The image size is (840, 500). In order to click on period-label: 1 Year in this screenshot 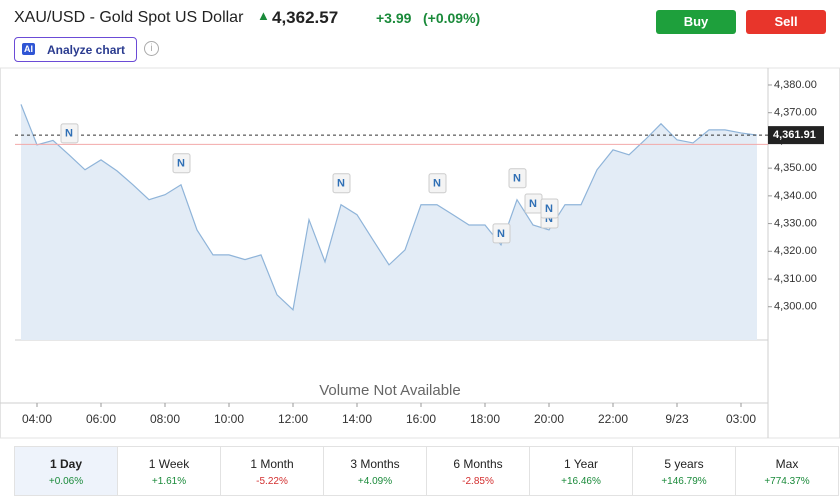, I will do `click(581, 464)`.